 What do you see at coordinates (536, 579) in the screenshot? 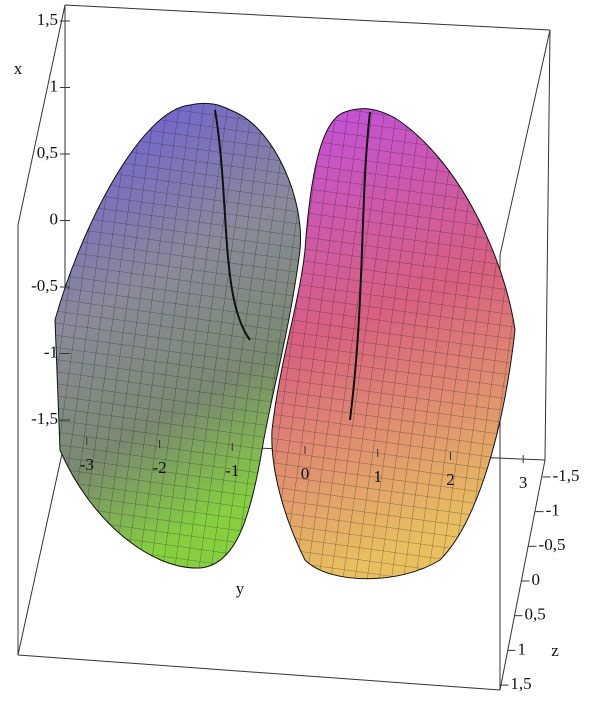
I see `z-tick-label: 0` at bounding box center [536, 579].